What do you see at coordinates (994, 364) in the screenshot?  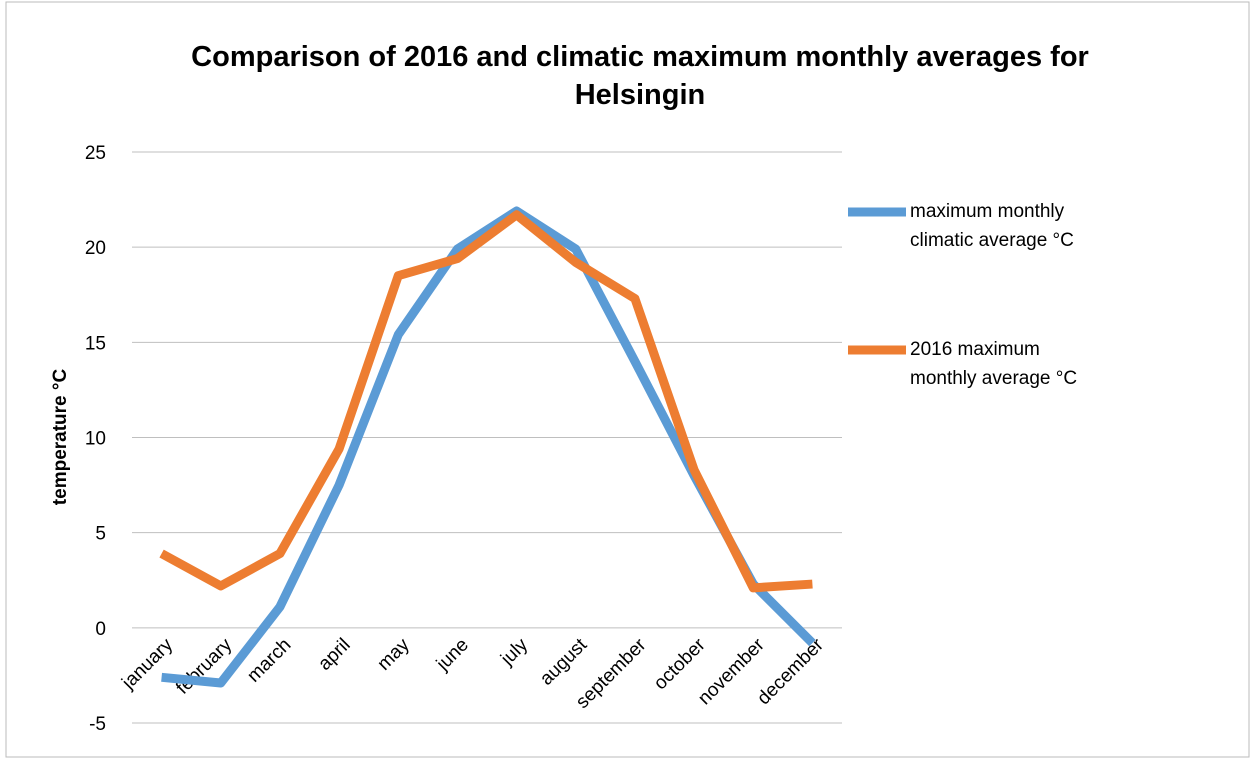 I see `legend-label: 2016 maximum monthly average °C` at bounding box center [994, 364].